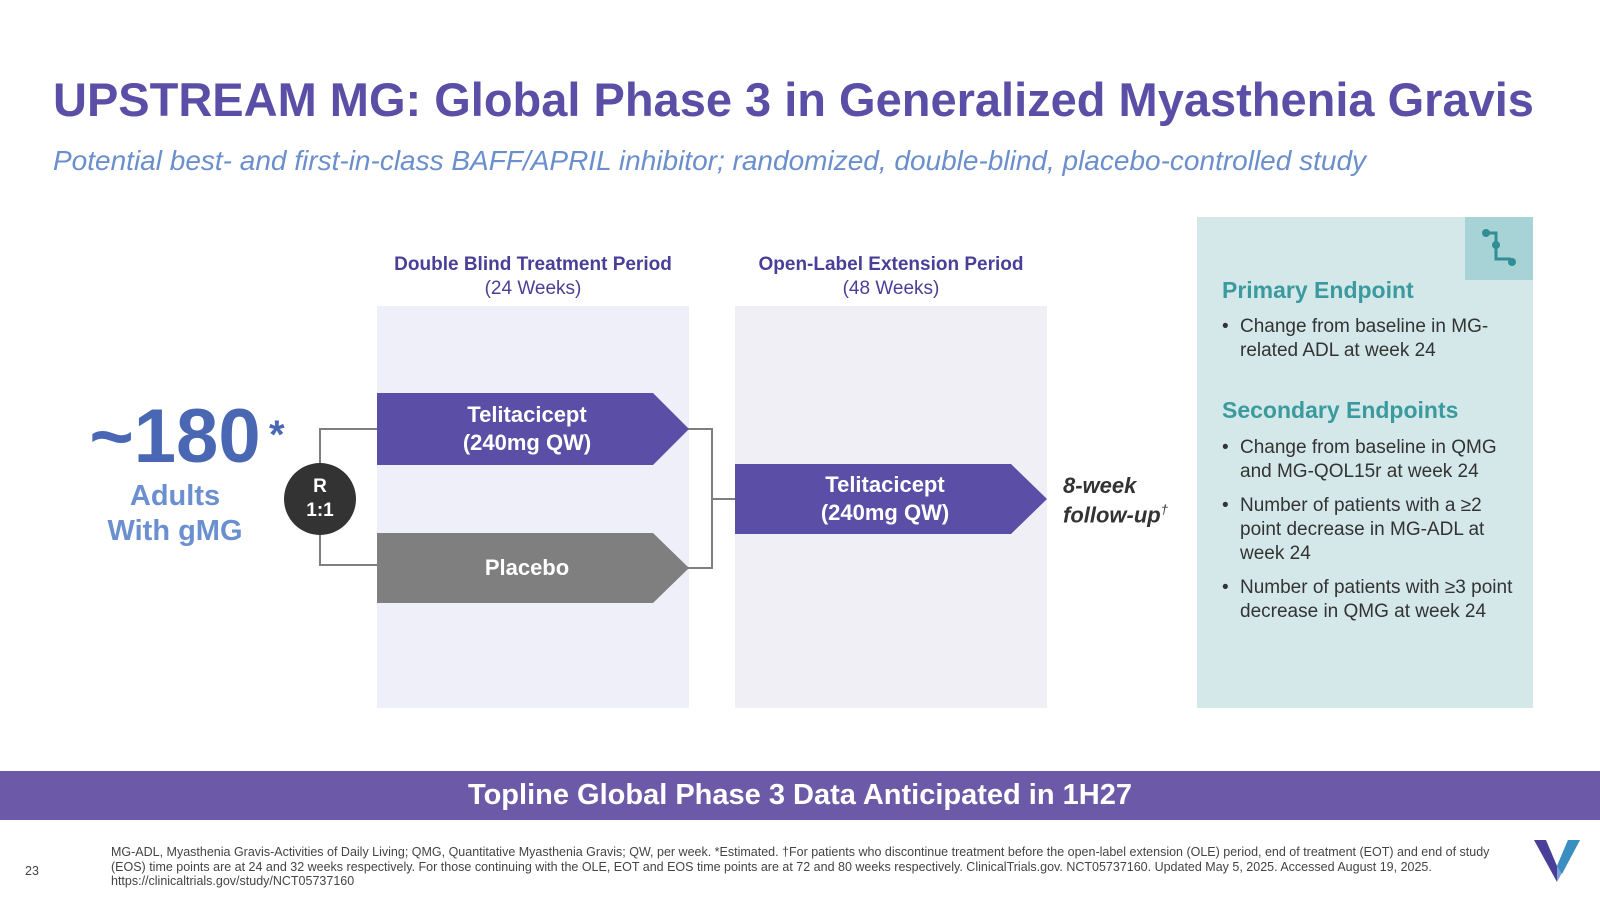 The image size is (1600, 900). What do you see at coordinates (1112, 515) in the screenshot?
I see `followup-line2: follow-up` at bounding box center [1112, 515].